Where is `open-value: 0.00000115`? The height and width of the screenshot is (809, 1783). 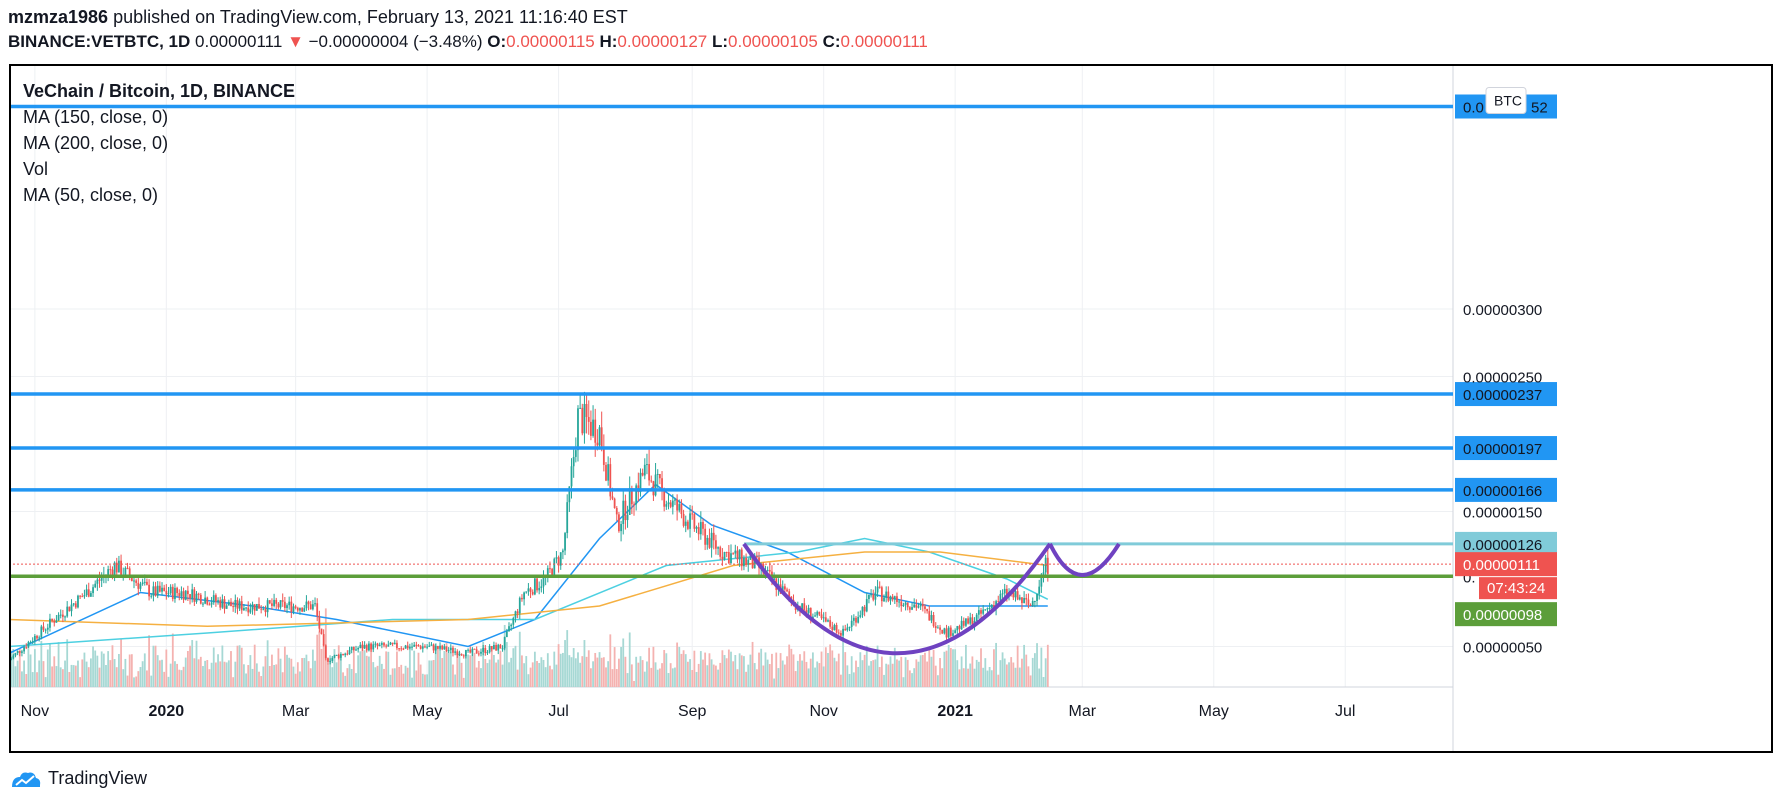 open-value: 0.00000115 is located at coordinates (550, 41).